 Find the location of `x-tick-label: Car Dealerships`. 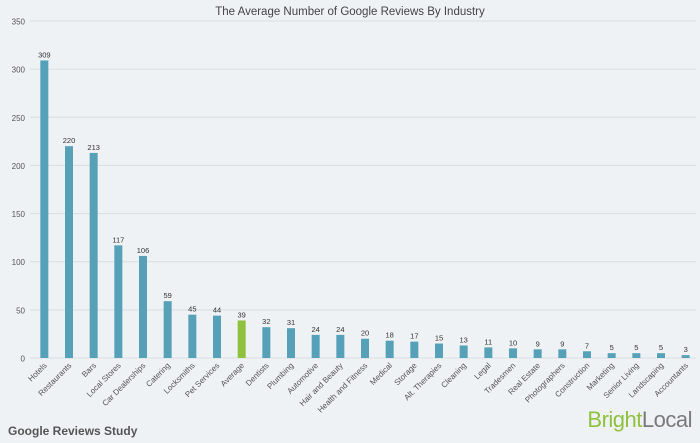

x-tick-label: Car Dealerships is located at coordinates (123, 384).